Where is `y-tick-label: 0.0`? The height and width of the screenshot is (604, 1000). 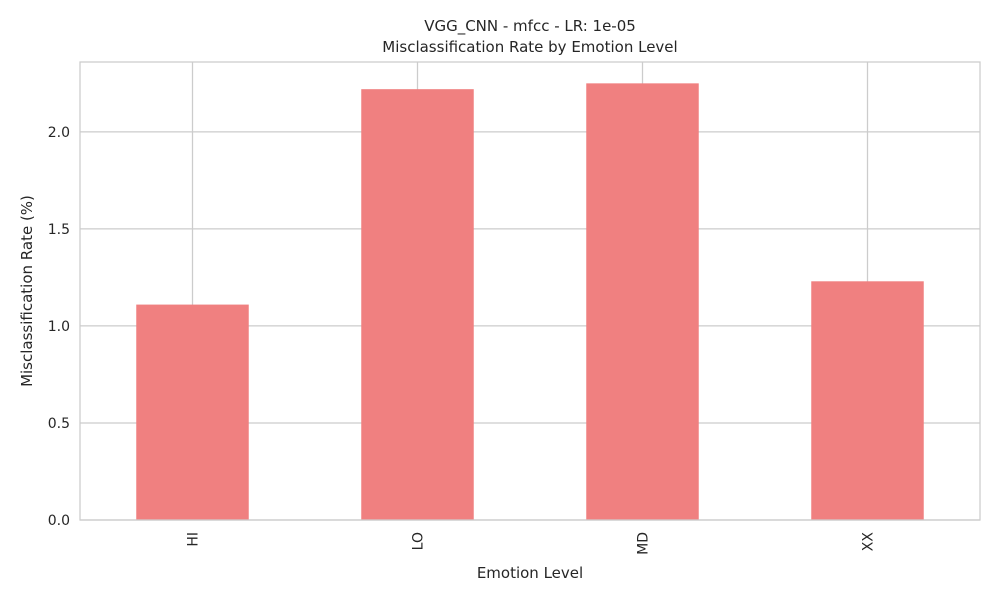
y-tick-label: 0.0 is located at coordinates (59, 521).